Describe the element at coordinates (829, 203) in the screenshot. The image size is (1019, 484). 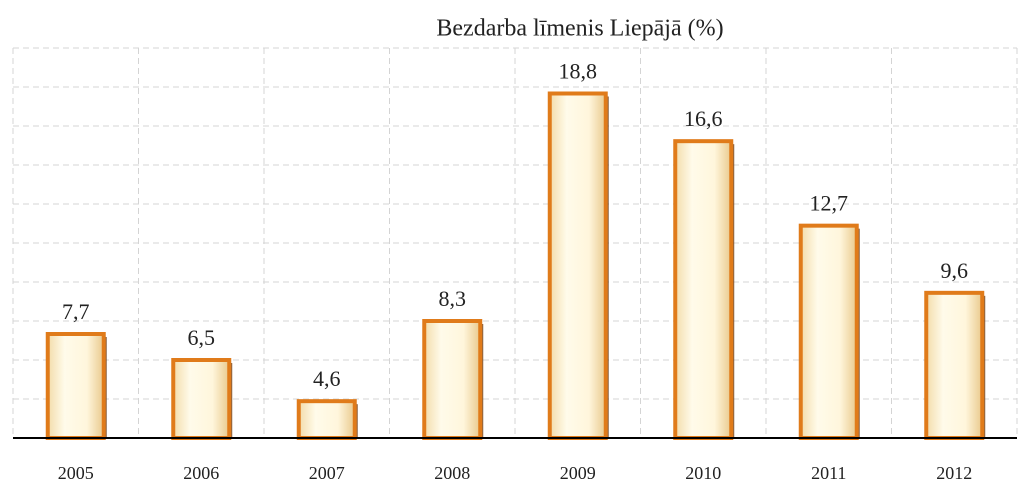
I see `data-label: 12,7` at that location.